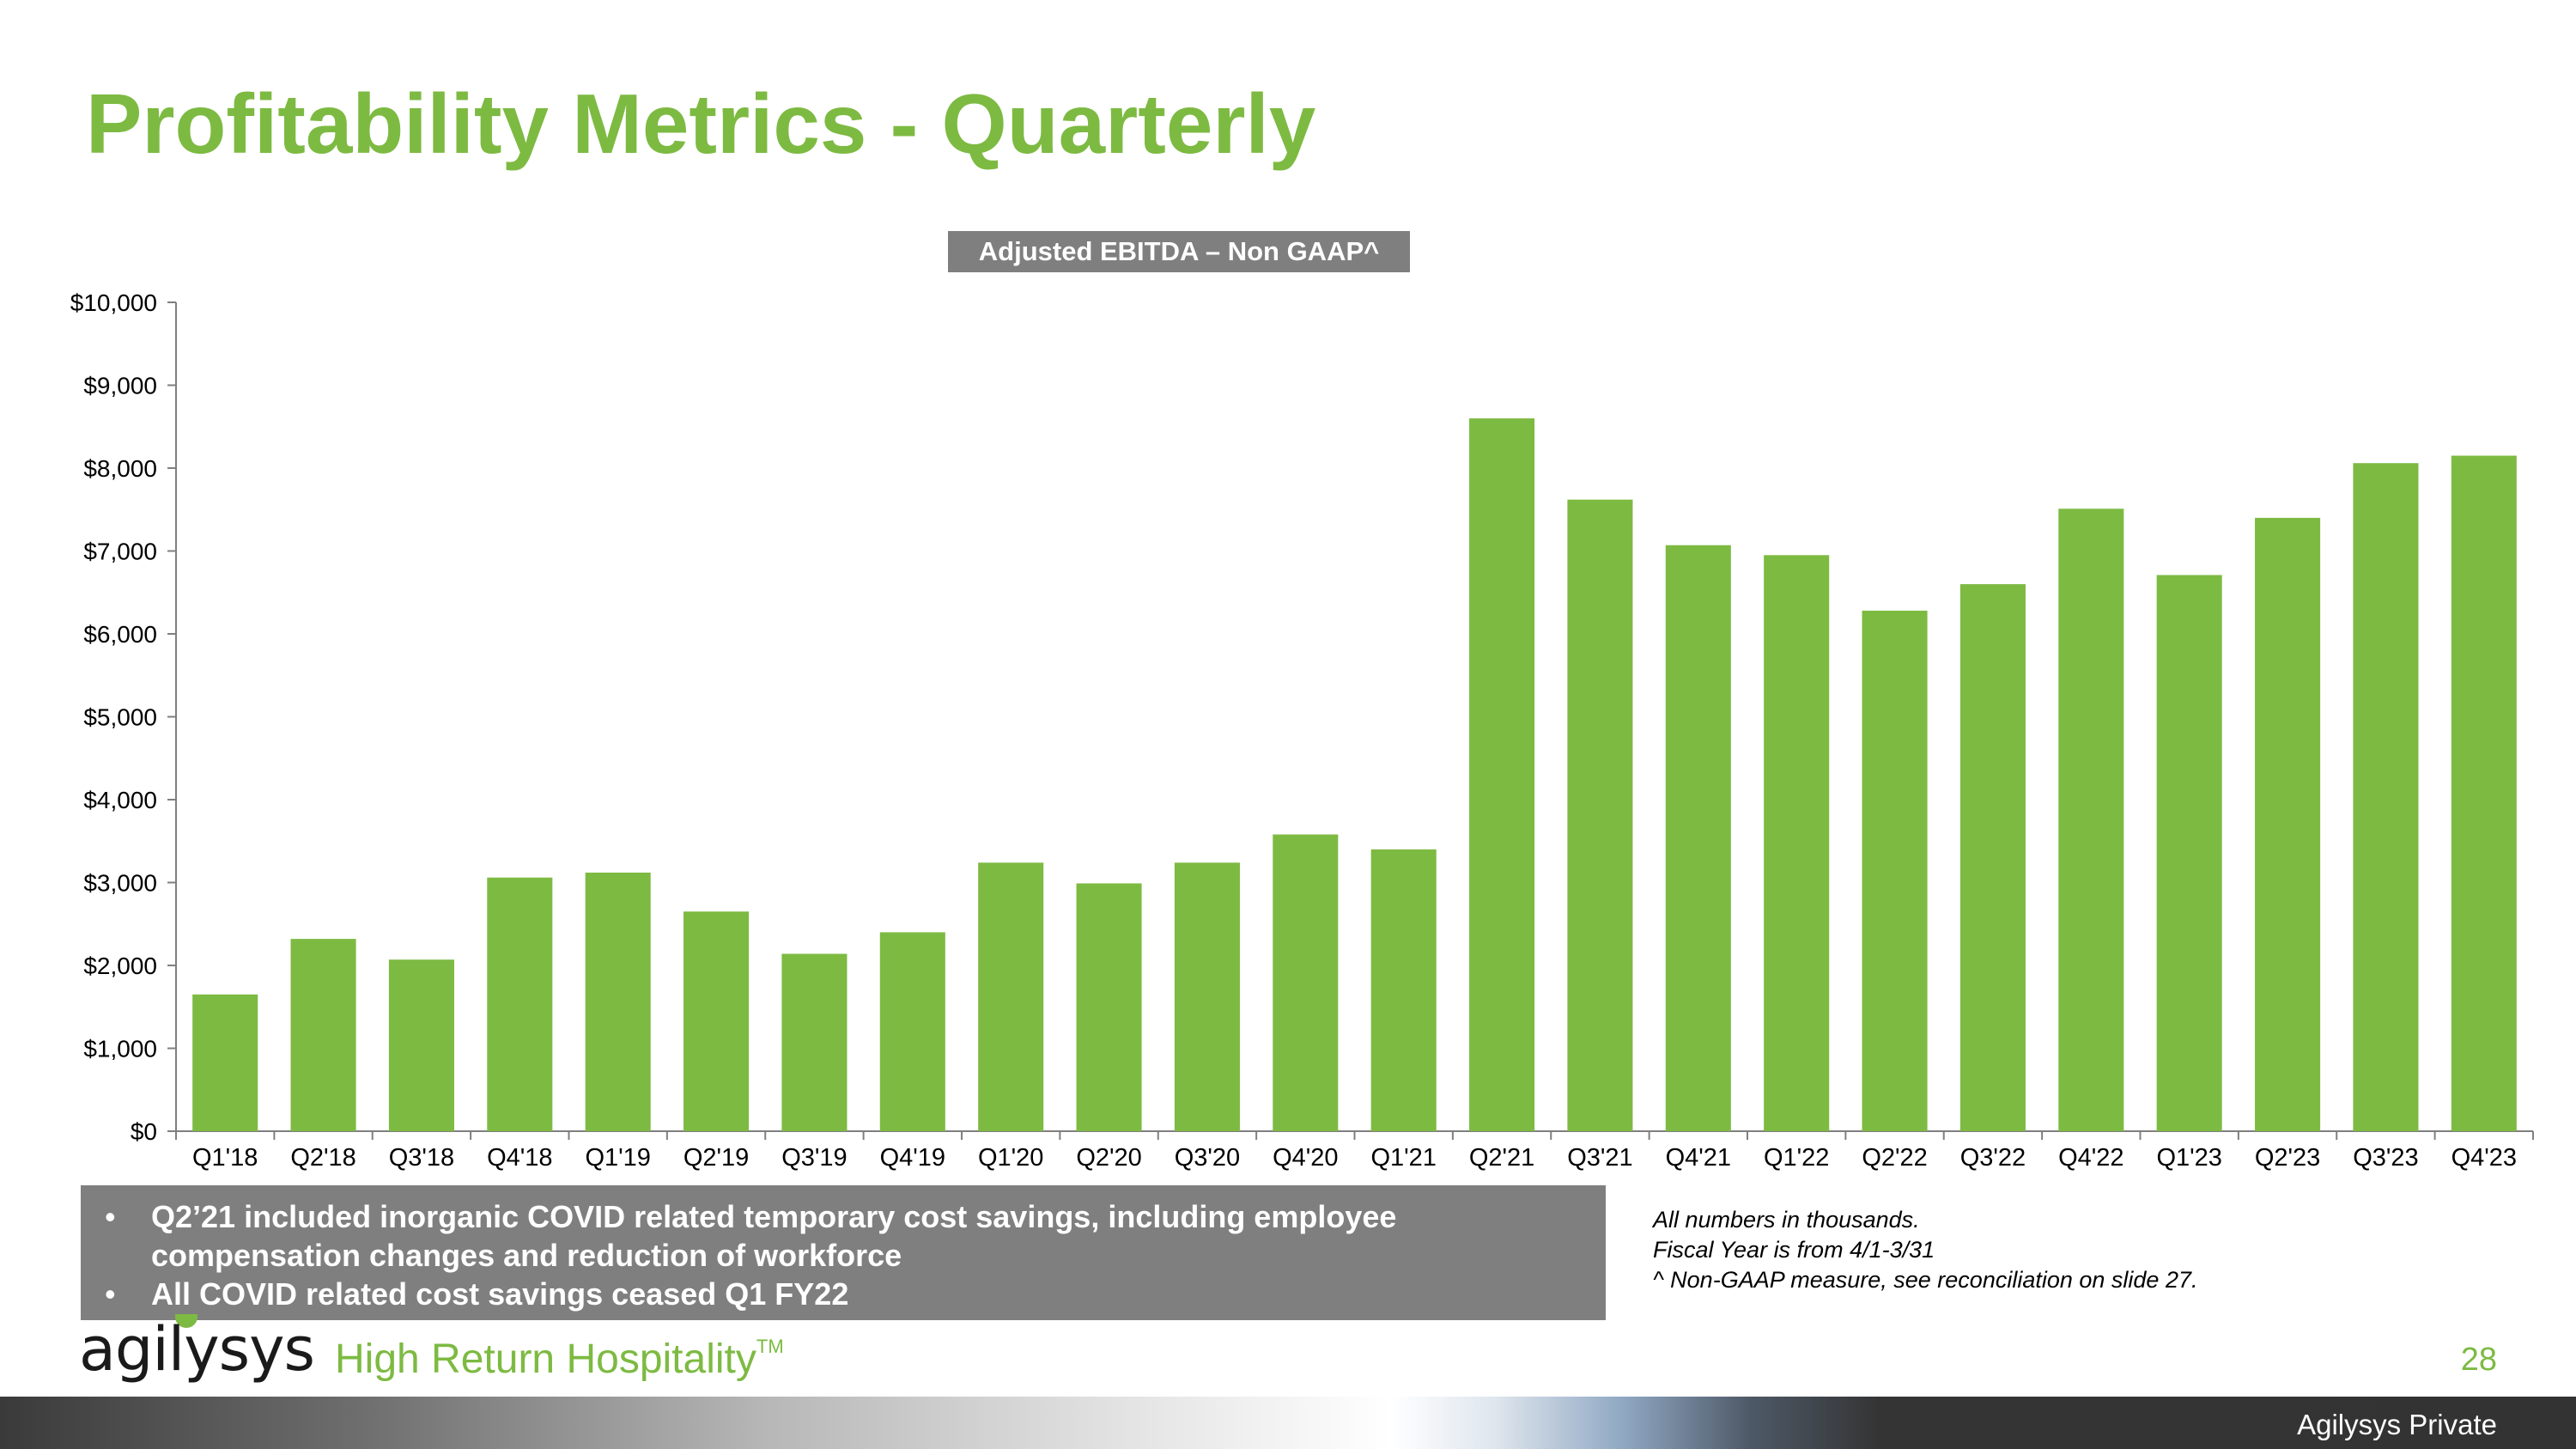 Image resolution: width=2576 pixels, height=1449 pixels. Describe the element at coordinates (120, 552) in the screenshot. I see `y-tick-label: $7,000` at that location.